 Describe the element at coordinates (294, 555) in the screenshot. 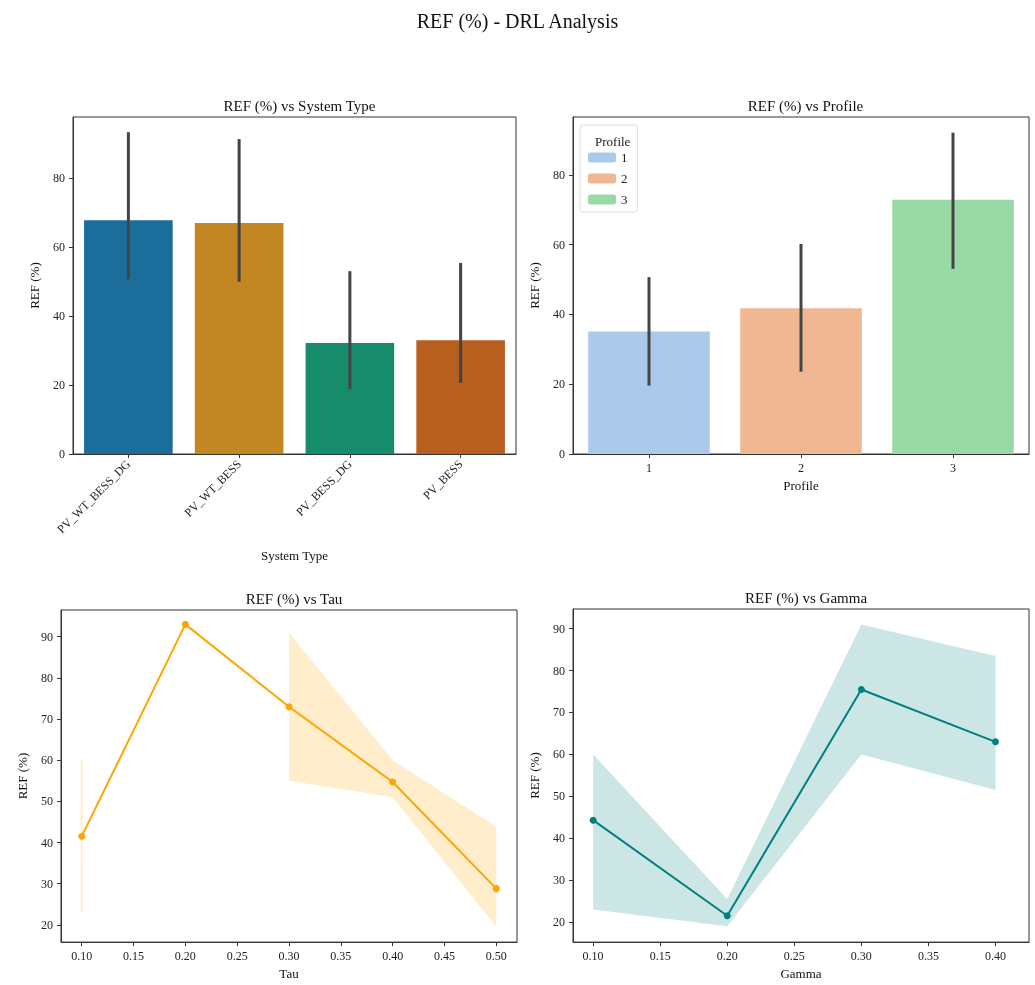

I see `x-axis-title: System Type` at that location.